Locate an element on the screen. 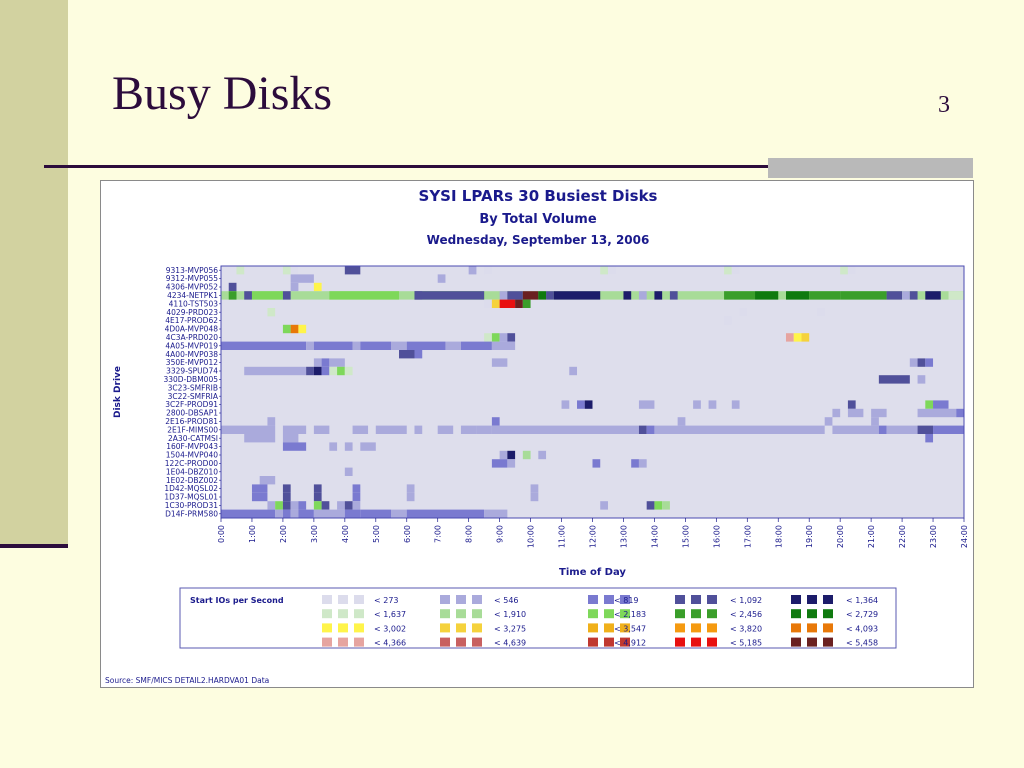 This screenshot has width=1024, height=768. y-tick-label: 3C23-SMFRIB is located at coordinates (193, 387).